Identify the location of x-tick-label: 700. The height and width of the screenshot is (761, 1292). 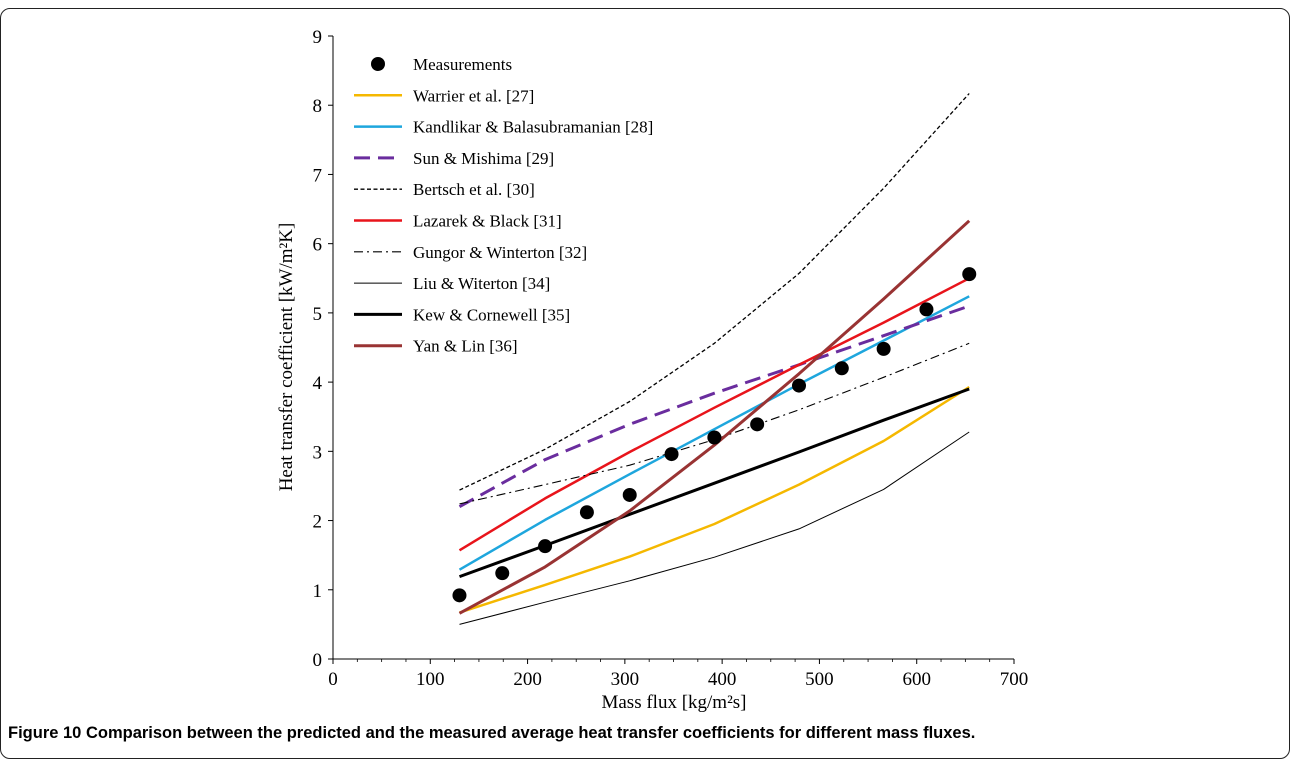
(1014, 679).